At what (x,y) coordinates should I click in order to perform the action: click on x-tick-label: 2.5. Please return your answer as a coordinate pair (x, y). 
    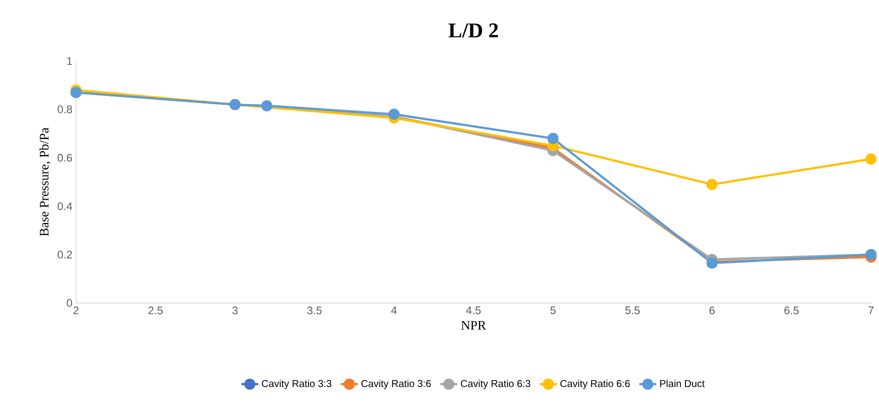
    Looking at the image, I should click on (155, 310).